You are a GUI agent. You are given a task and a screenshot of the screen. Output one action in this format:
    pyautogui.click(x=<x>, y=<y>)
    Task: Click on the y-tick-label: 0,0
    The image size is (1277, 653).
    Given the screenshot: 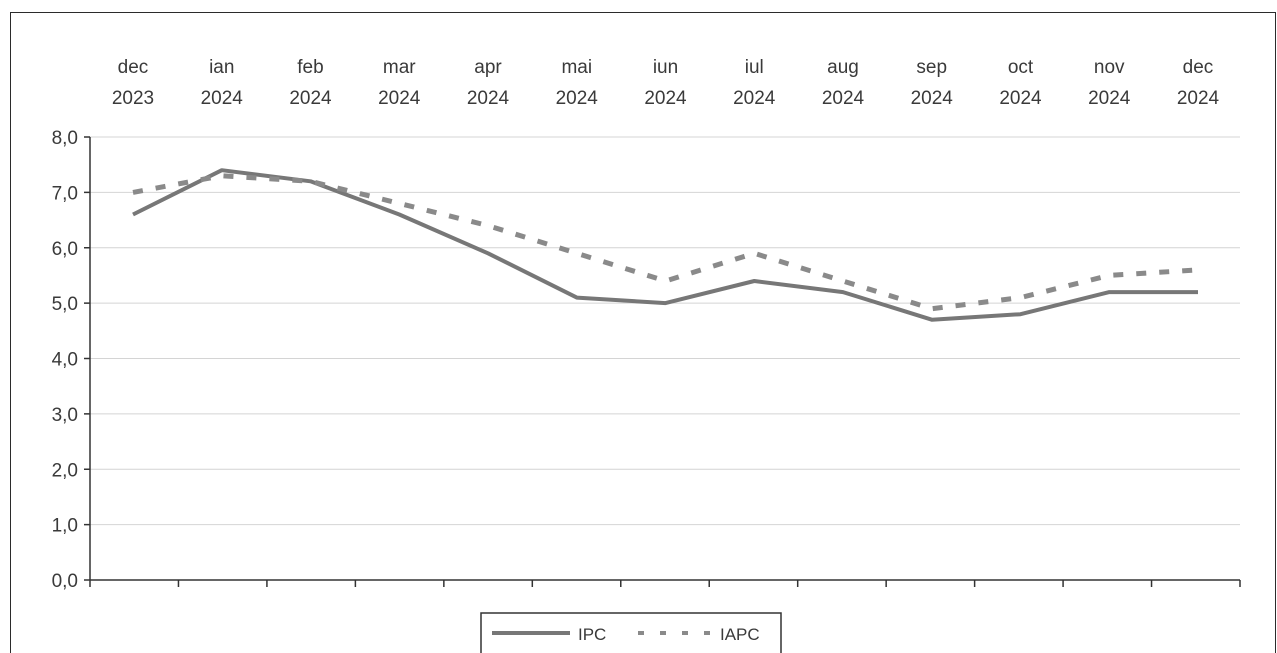 What is the action you would take?
    pyautogui.click(x=65, y=581)
    